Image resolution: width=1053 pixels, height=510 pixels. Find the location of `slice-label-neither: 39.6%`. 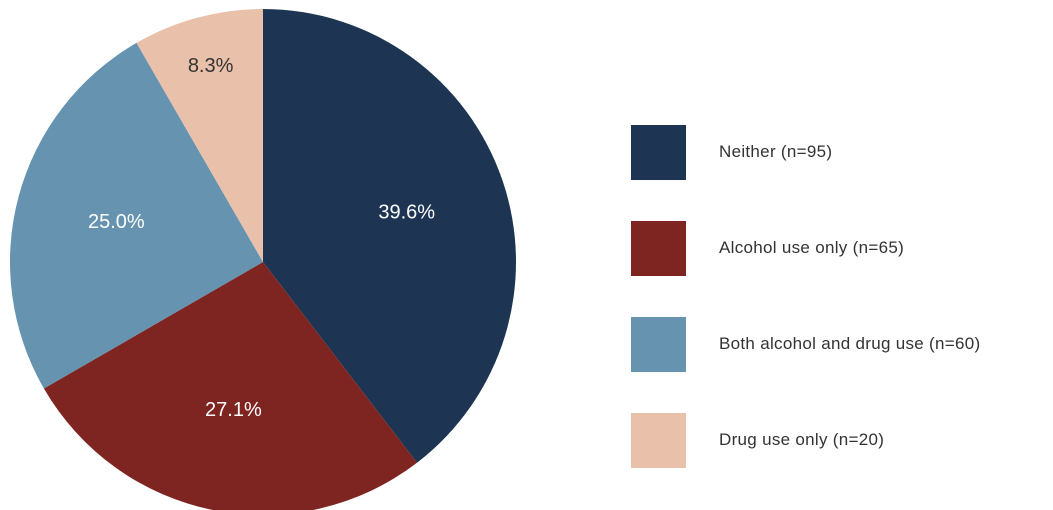

slice-label-neither: 39.6% is located at coordinates (406, 212).